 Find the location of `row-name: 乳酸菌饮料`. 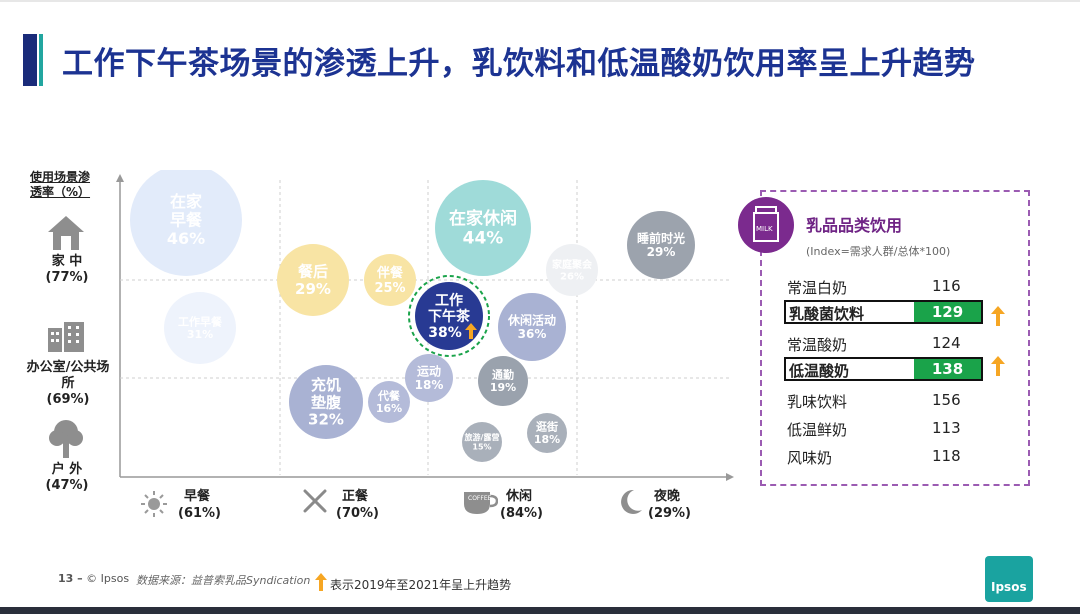

row-name: 乳酸菌饮料 is located at coordinates (827, 314).